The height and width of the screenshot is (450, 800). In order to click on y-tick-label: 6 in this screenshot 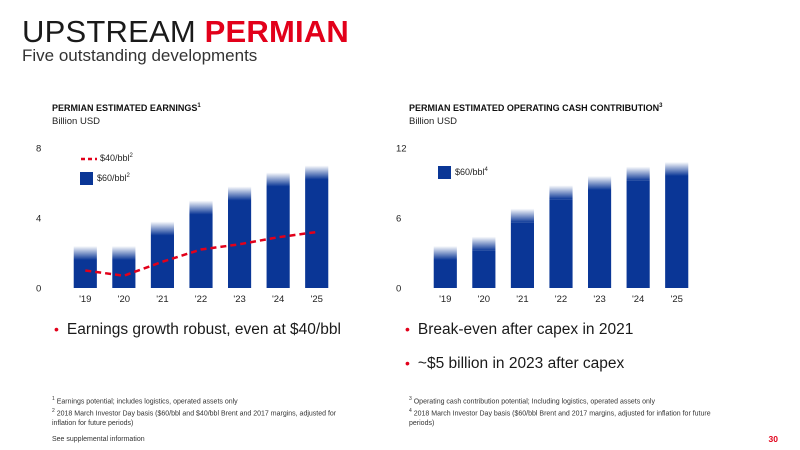, I will do `click(398, 219)`.